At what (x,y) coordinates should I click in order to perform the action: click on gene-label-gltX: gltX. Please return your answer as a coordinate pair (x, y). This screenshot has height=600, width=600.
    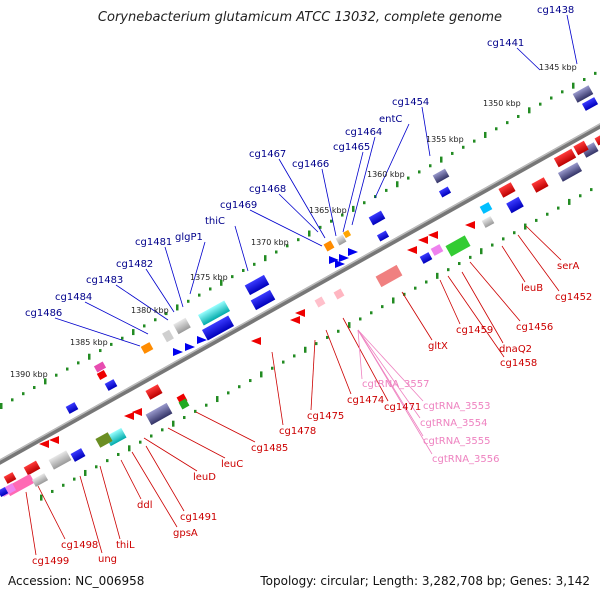
    Looking at the image, I should click on (438, 346).